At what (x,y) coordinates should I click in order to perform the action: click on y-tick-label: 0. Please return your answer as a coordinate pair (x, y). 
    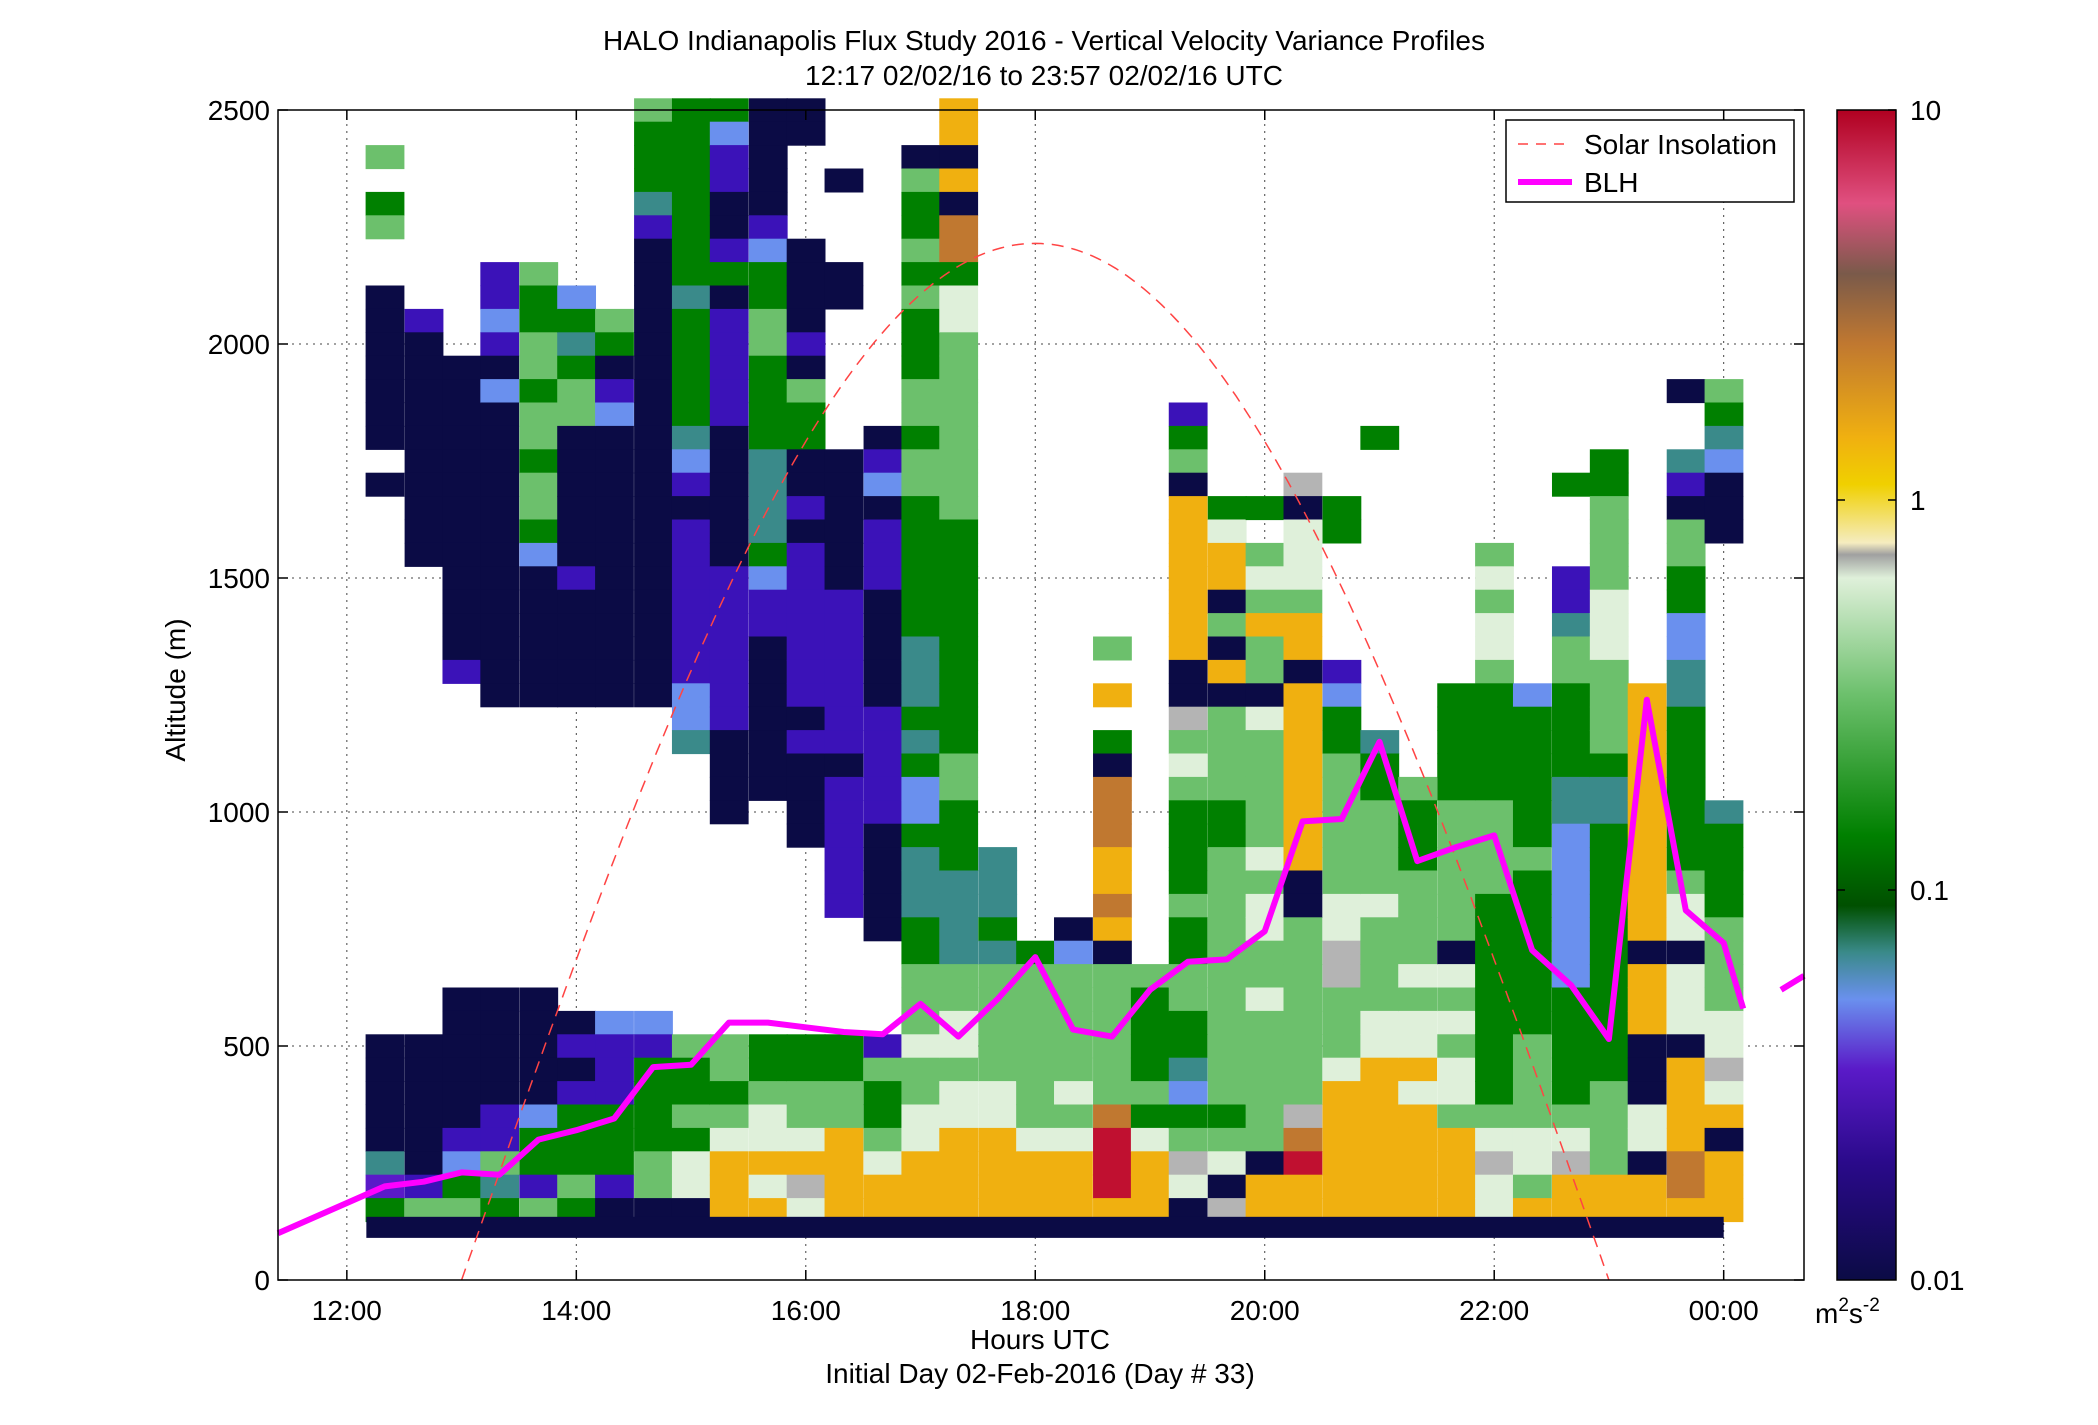
    Looking at the image, I should click on (262, 1280).